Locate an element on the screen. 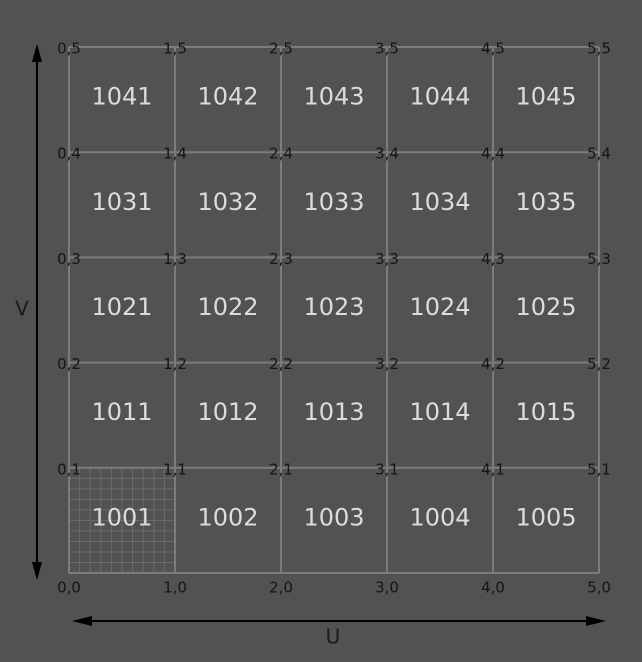 Image resolution: width=642 pixels, height=662 pixels. tile-label: 1022 is located at coordinates (227, 307).